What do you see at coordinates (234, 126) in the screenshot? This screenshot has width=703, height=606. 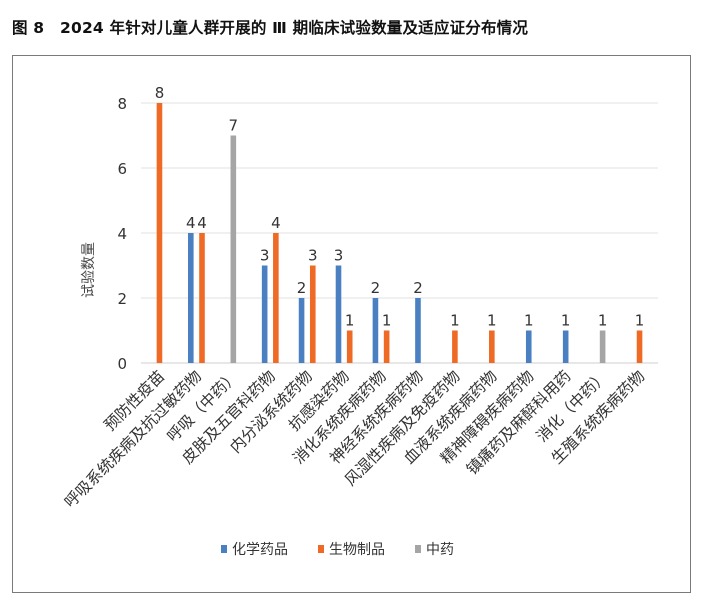 I see `data-label: 7` at bounding box center [234, 126].